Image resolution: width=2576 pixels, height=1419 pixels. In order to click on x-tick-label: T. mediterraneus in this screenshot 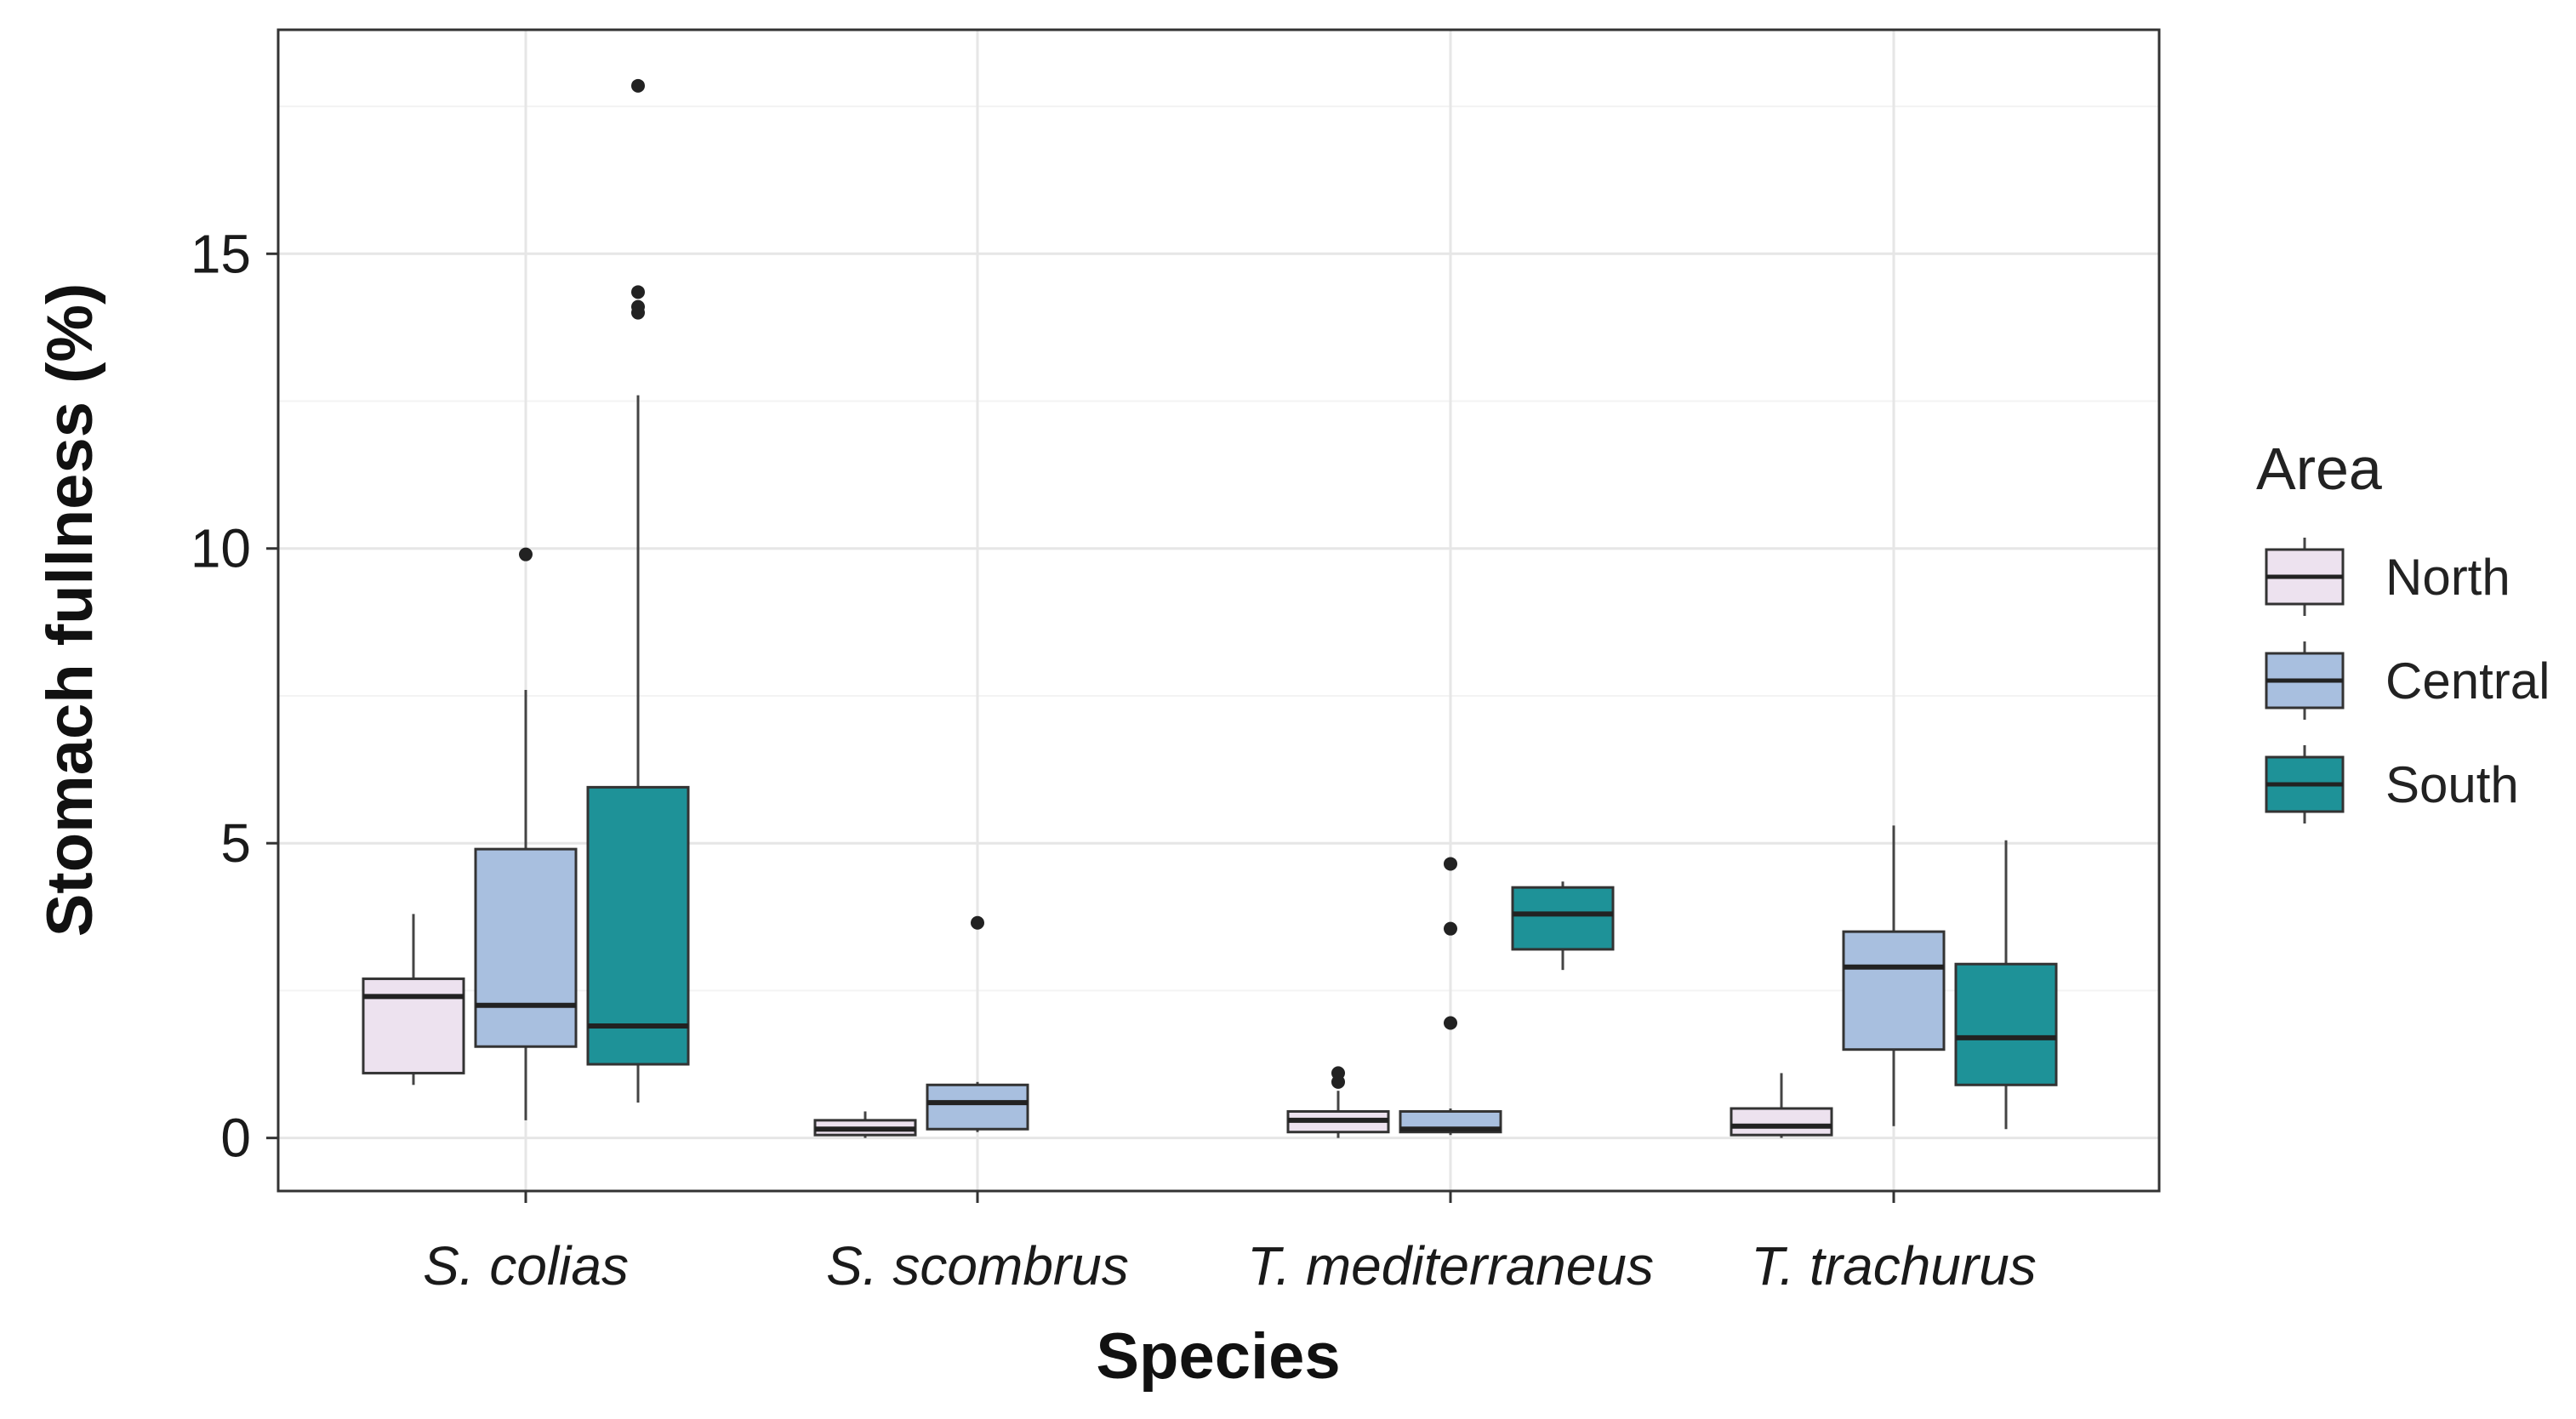, I will do `click(1450, 1265)`.